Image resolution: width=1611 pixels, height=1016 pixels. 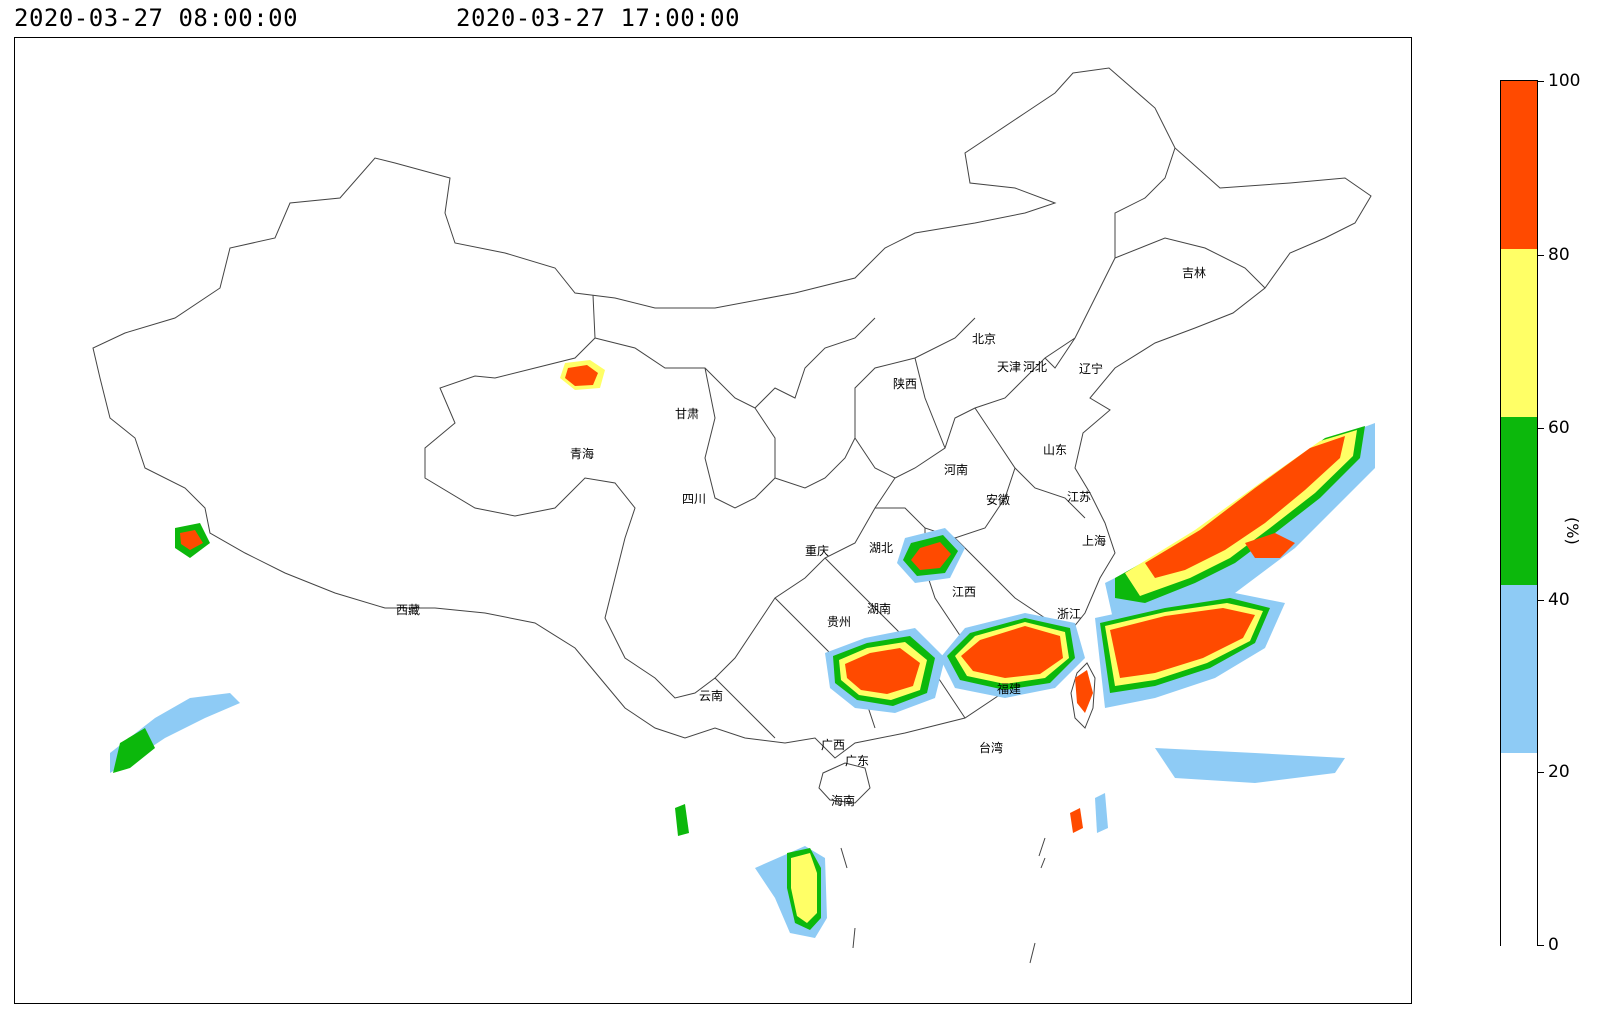 I want to click on colorbar-label-100: 100, so click(x=1564, y=81).